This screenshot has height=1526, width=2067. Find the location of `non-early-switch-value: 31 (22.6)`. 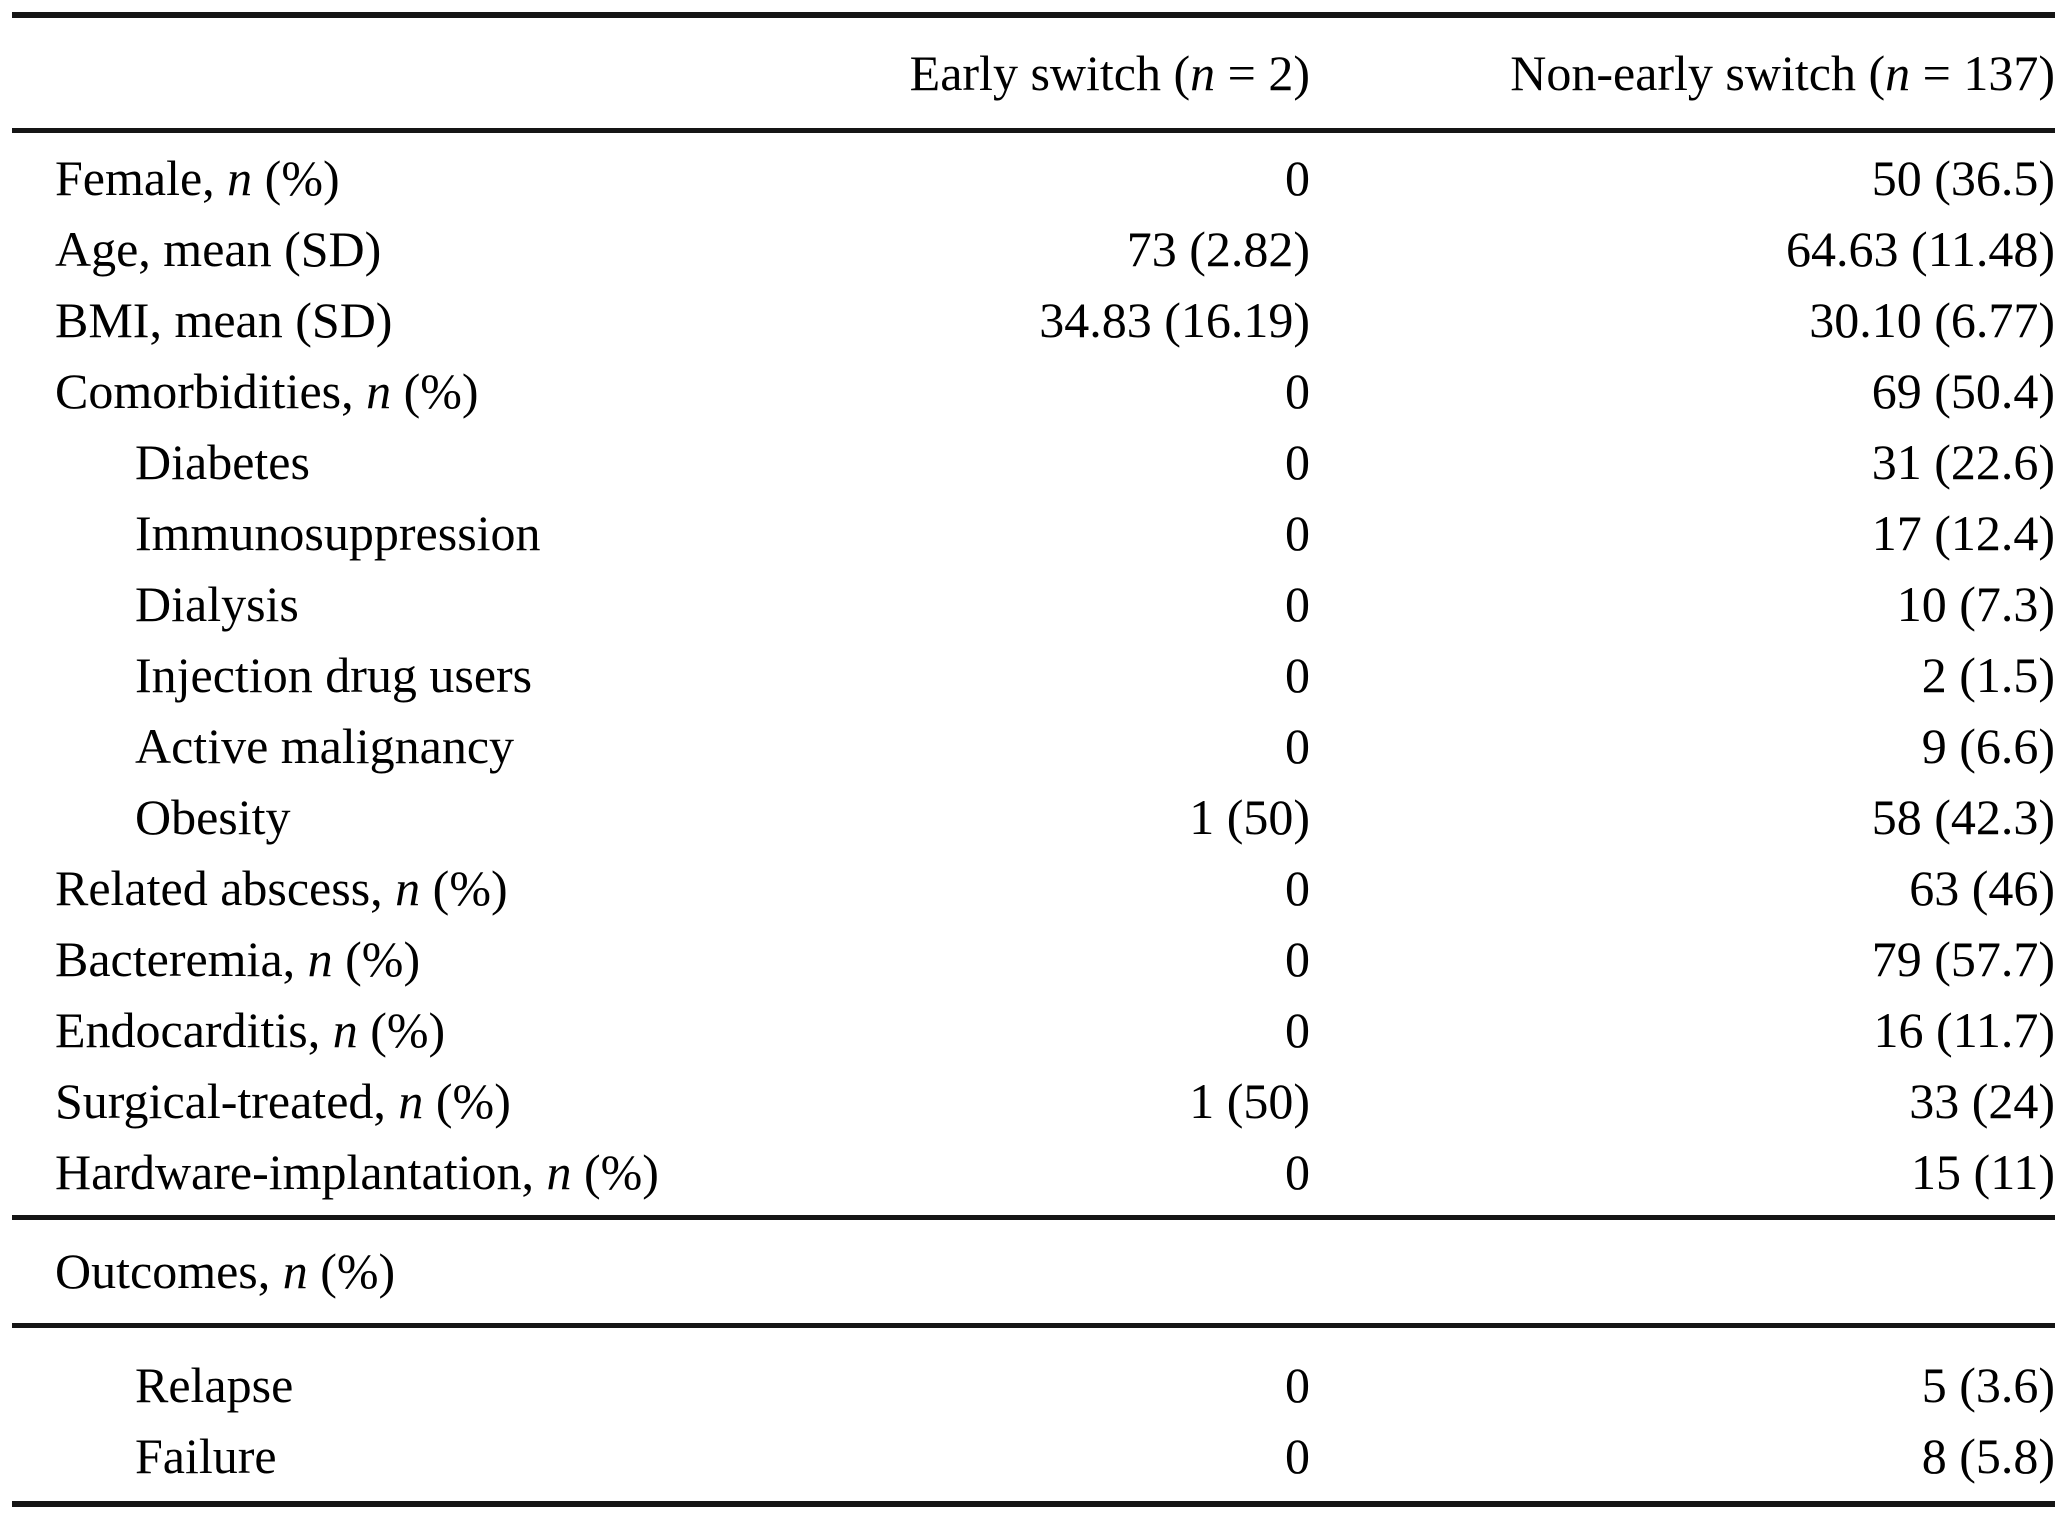

non-early-switch-value: 31 (22.6) is located at coordinates (1963, 462).